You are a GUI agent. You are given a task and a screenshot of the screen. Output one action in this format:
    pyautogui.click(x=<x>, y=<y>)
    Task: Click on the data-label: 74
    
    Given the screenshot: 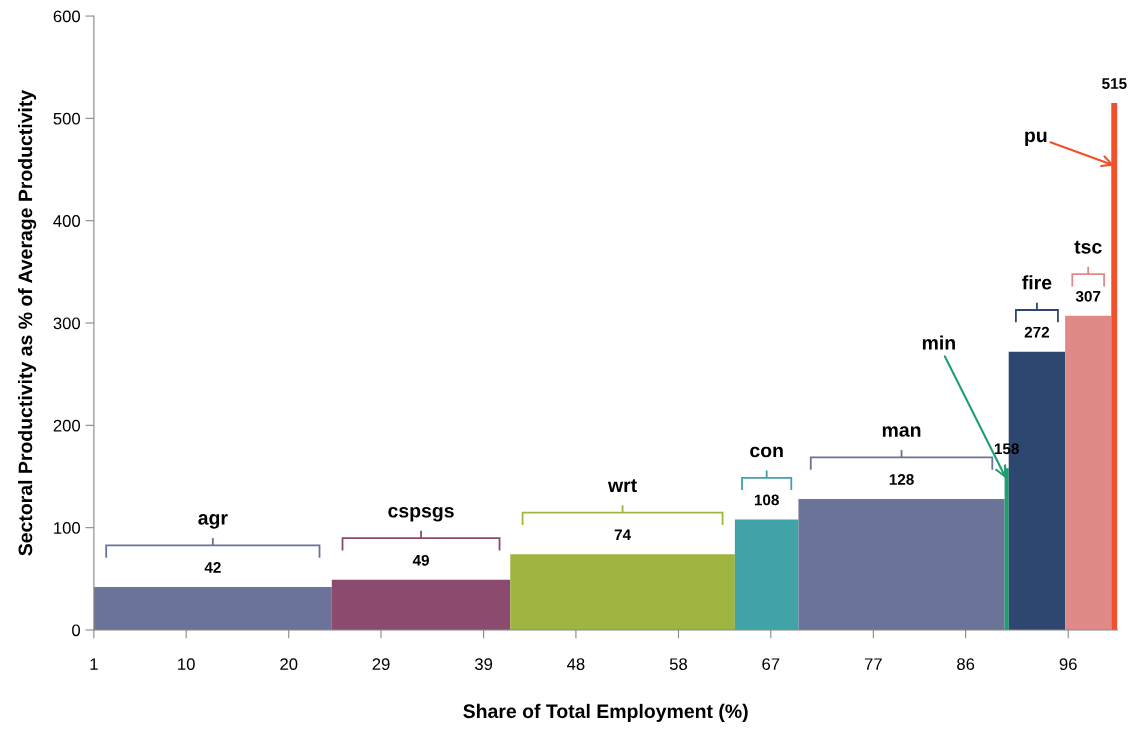 What is the action you would take?
    pyautogui.click(x=622, y=534)
    